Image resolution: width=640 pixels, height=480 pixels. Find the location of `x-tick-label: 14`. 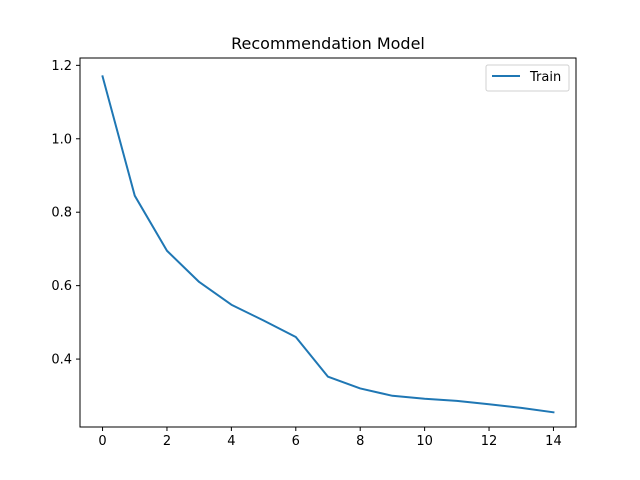

x-tick-label: 14 is located at coordinates (553, 441).